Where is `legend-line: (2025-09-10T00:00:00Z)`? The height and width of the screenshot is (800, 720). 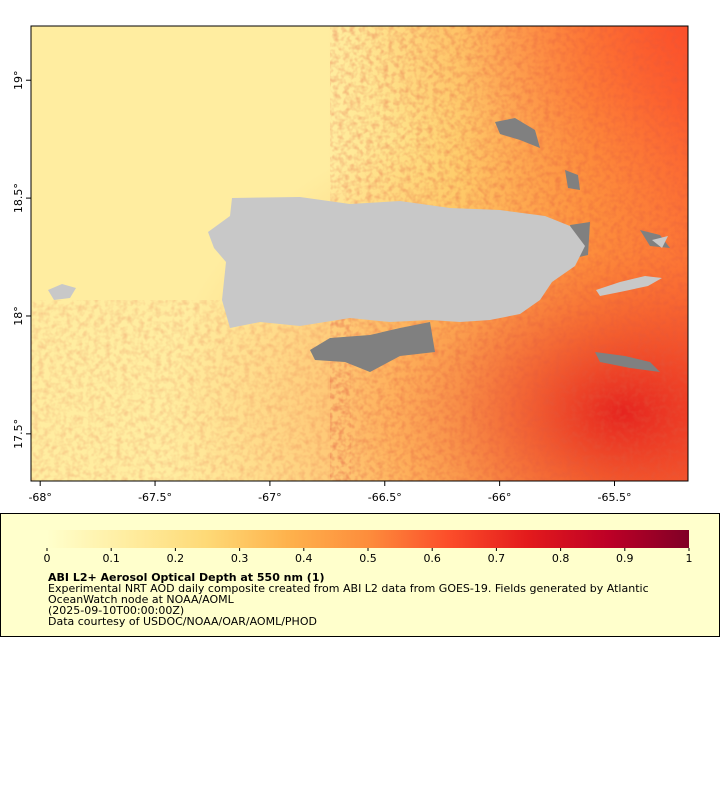
legend-line: (2025-09-10T00:00:00Z) is located at coordinates (116, 610).